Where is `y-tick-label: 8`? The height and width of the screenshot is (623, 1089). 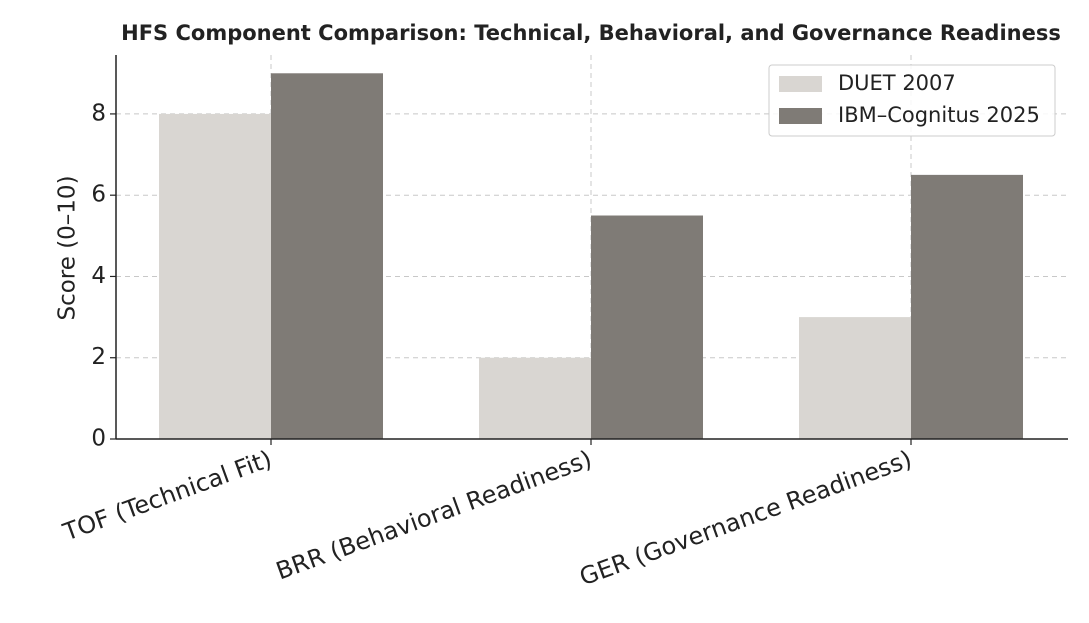 y-tick-label: 8 is located at coordinates (98, 113).